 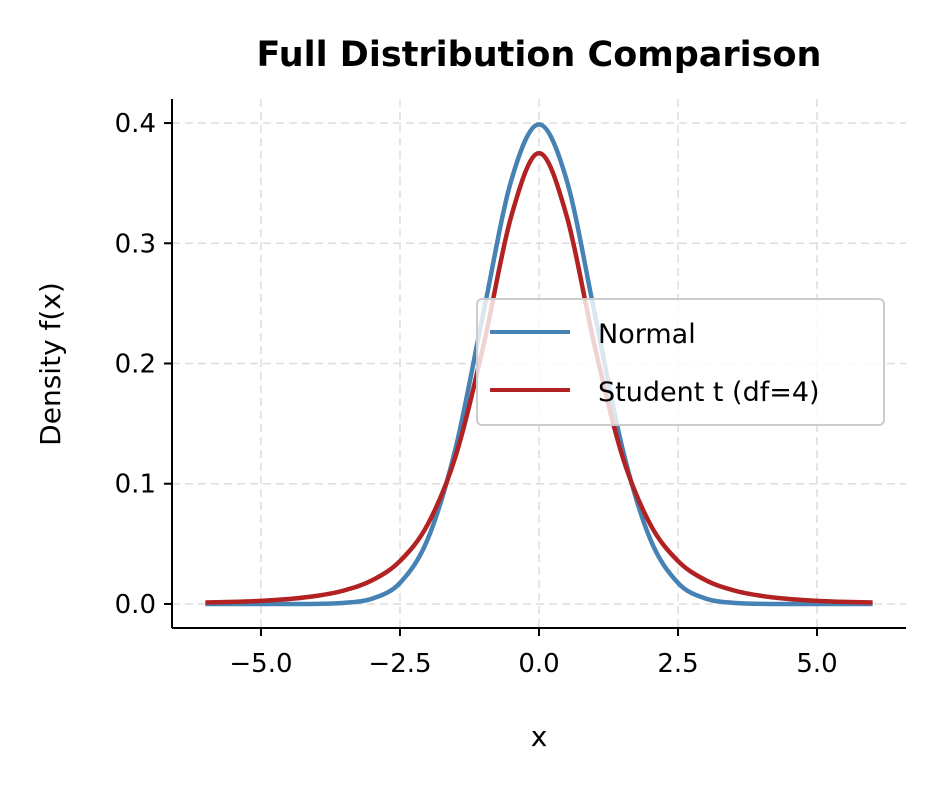 What do you see at coordinates (260, 664) in the screenshot?
I see `x-tick-label: −5.0` at bounding box center [260, 664].